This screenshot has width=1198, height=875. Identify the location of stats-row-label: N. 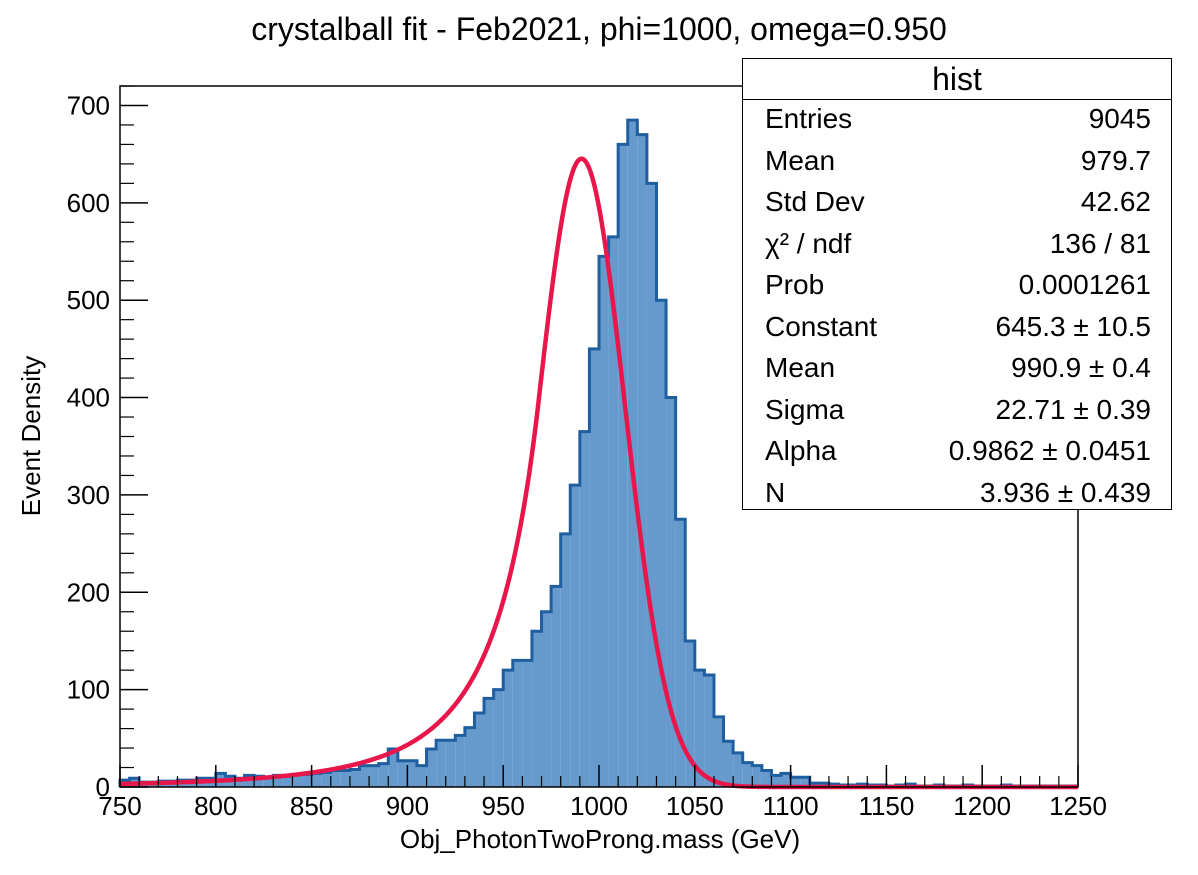
(775, 492).